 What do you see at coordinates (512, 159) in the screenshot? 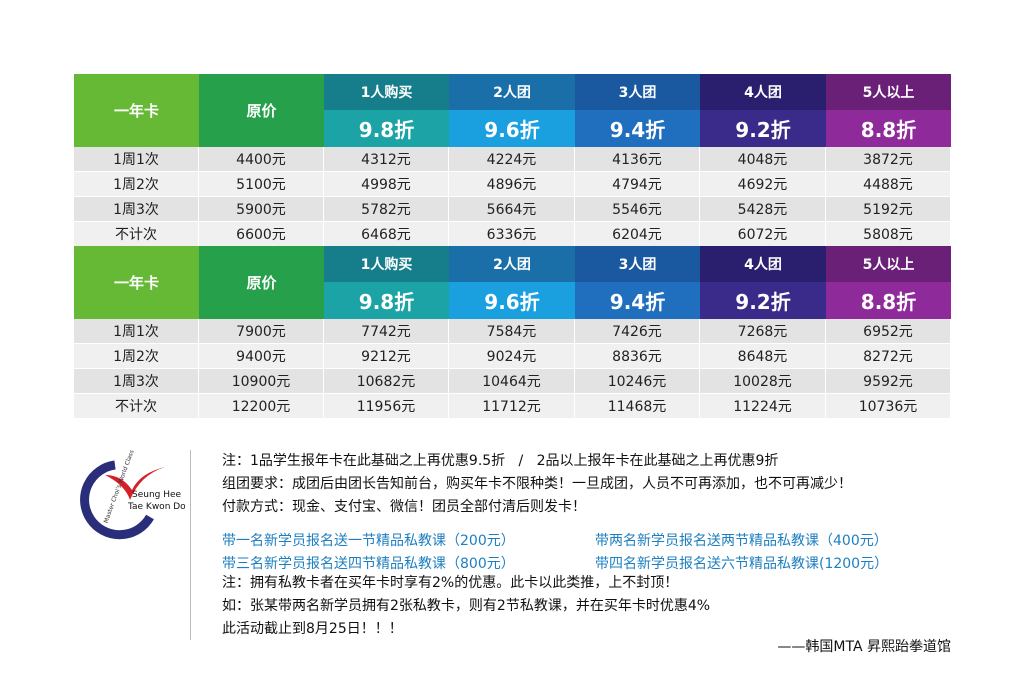
I see `table-cell: 4224元` at bounding box center [512, 159].